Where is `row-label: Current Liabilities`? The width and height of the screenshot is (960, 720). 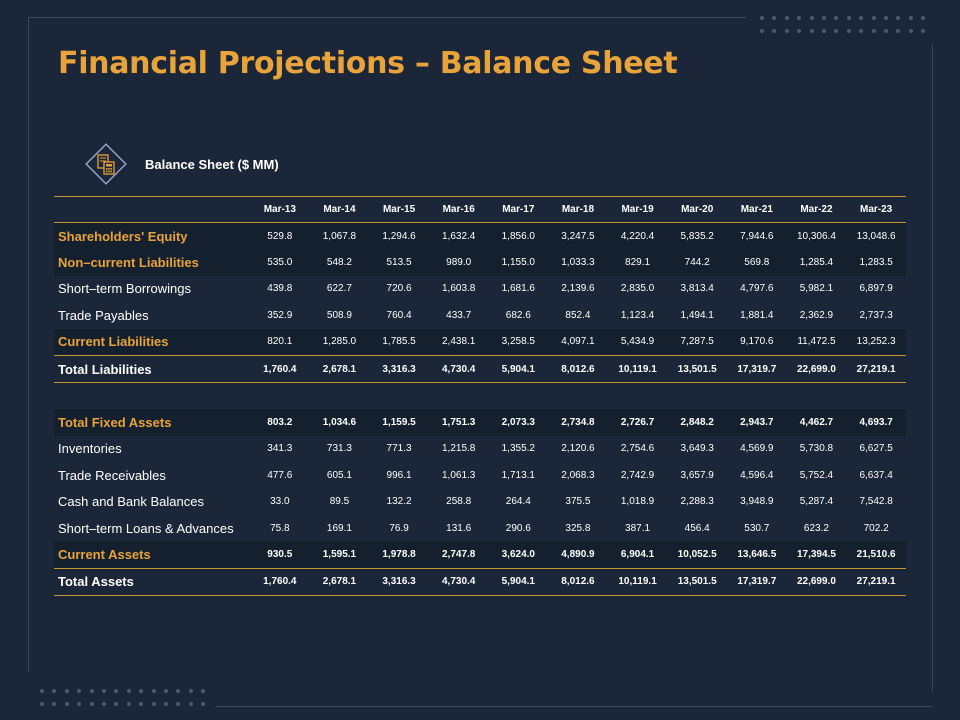 row-label: Current Liabilities is located at coordinates (152, 342).